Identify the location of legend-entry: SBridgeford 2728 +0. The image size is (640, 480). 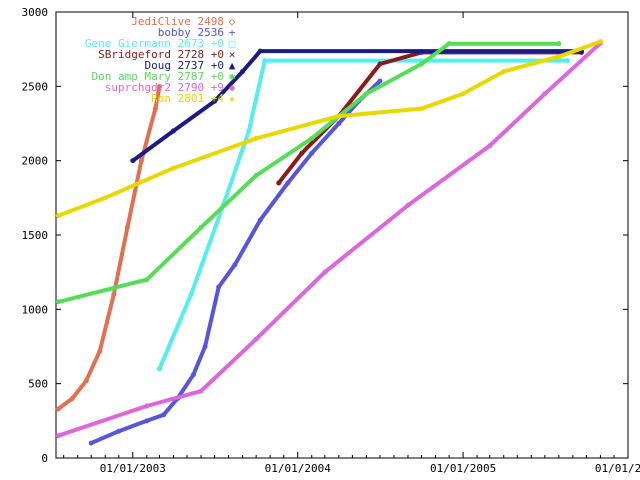
(161, 54).